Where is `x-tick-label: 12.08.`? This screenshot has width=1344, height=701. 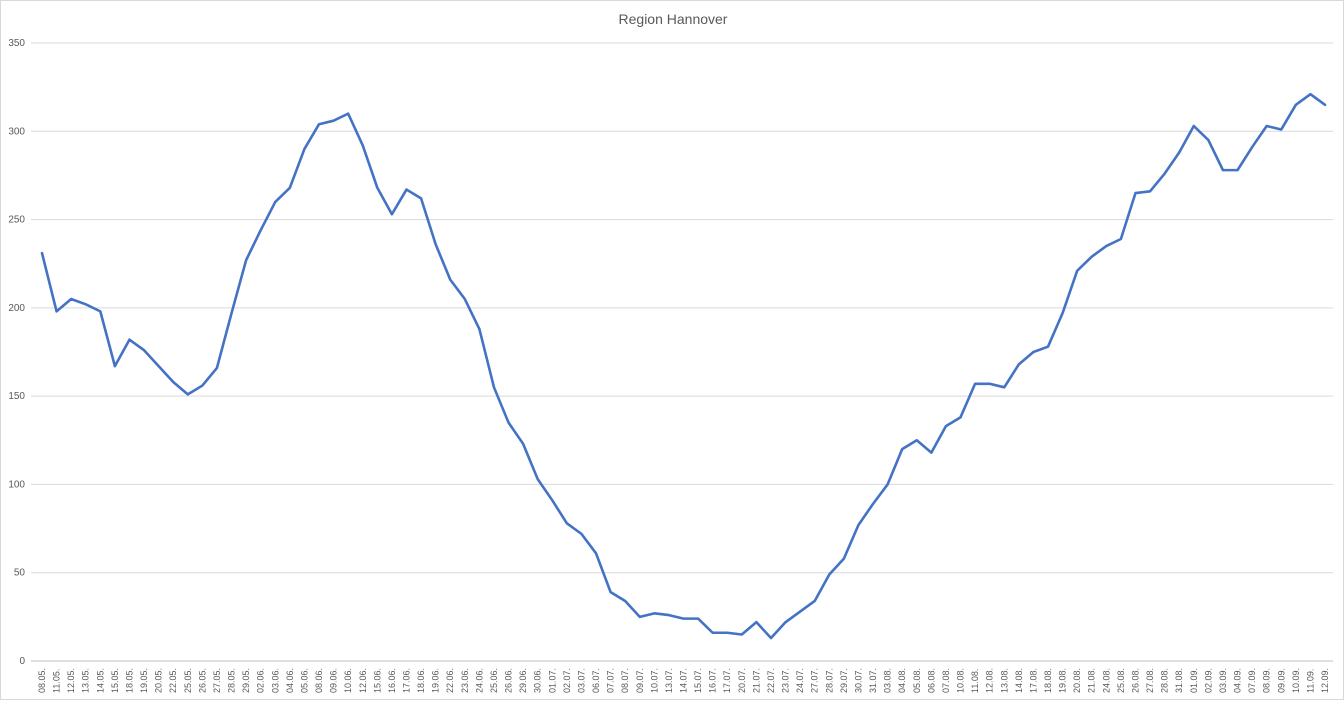 x-tick-label: 12.08. is located at coordinates (990, 680).